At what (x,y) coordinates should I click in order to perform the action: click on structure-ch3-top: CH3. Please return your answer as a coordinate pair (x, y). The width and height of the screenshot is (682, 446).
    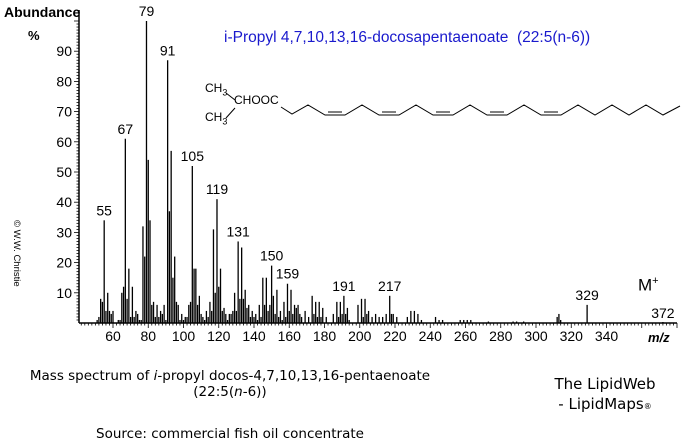
    Looking at the image, I should click on (216, 89).